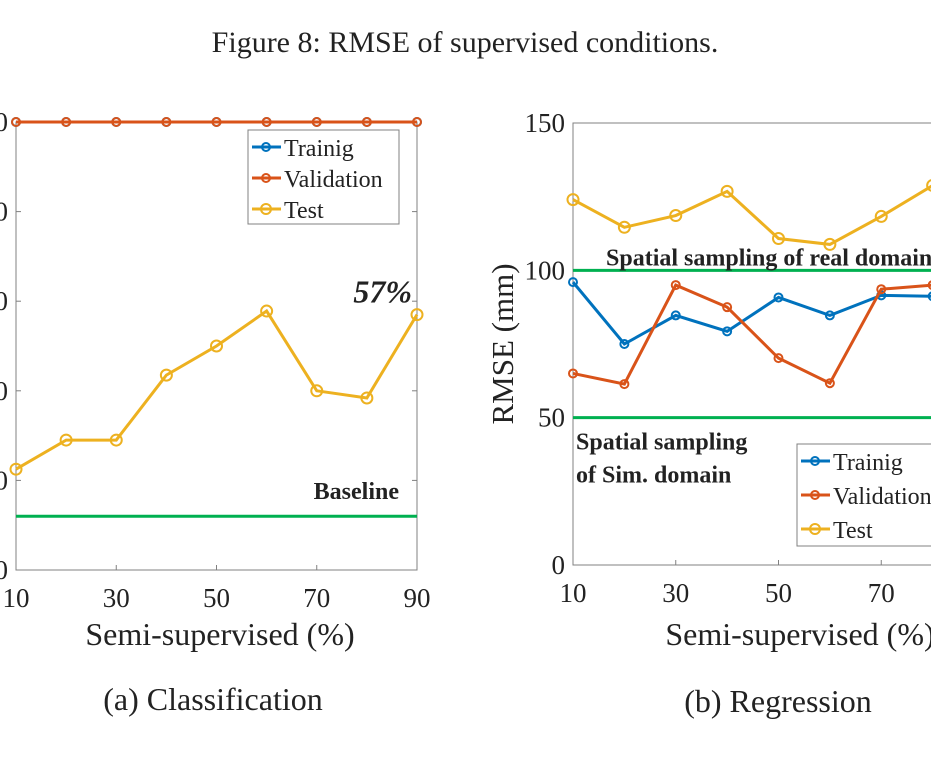  I want to click on series-line-trainig, so click(751, 313).